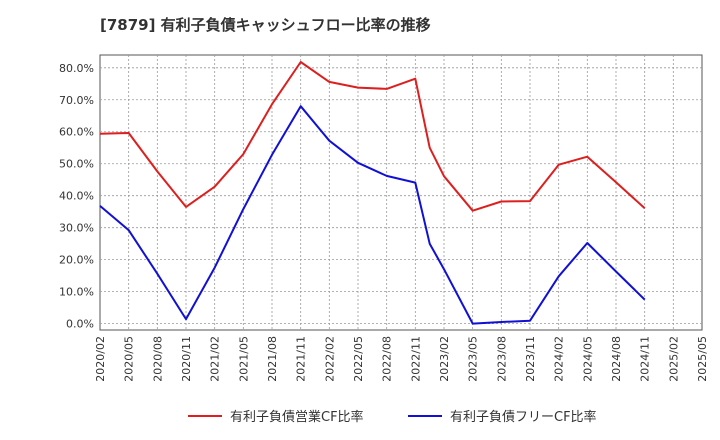 The width and height of the screenshot is (720, 440). Describe the element at coordinates (530, 359) in the screenshot. I see `x-tick-label: 2023/11` at that location.